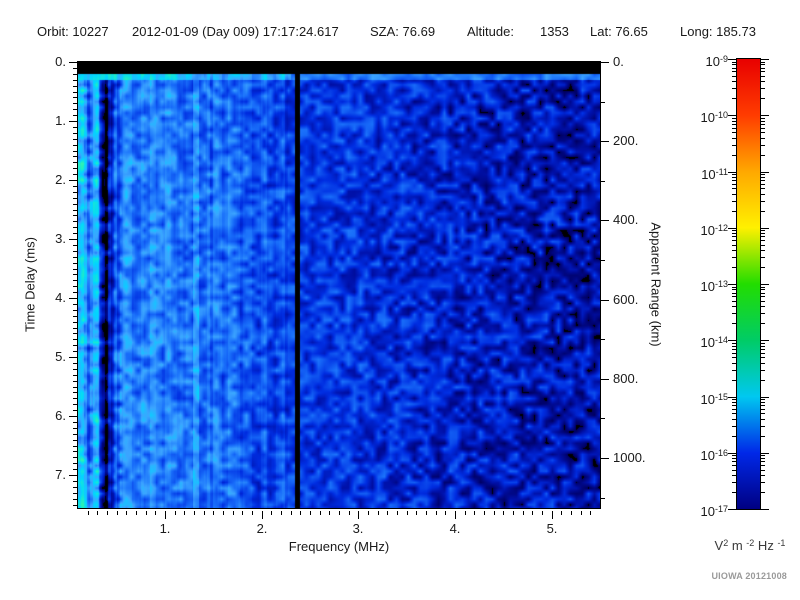 The height and width of the screenshot is (600, 800). I want to click on x-axis-label: Frequency (MHz), so click(339, 546).